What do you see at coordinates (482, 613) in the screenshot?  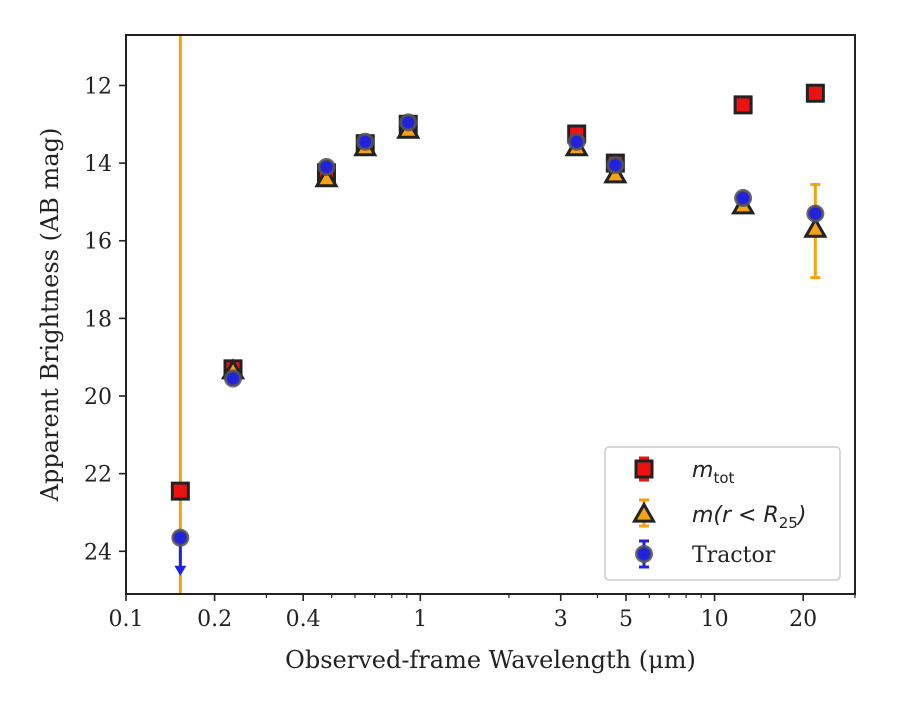 I see `x-axis: 0.1 0.2 0.4 1 3 5 10 20` at bounding box center [482, 613].